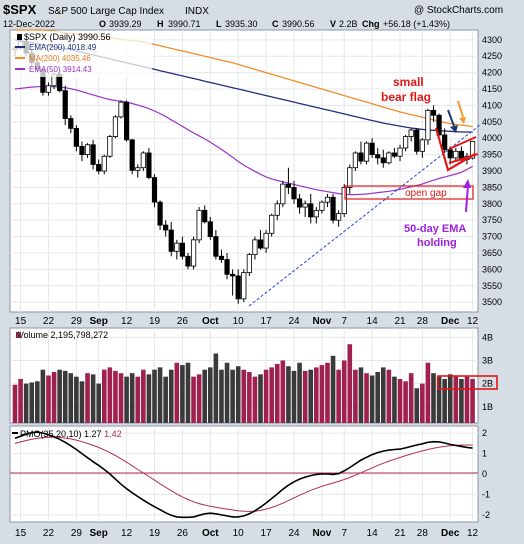 This screenshot has height=544, width=524. What do you see at coordinates (487, 384) in the screenshot?
I see `volume-tick-label: 2B` at bounding box center [487, 384].